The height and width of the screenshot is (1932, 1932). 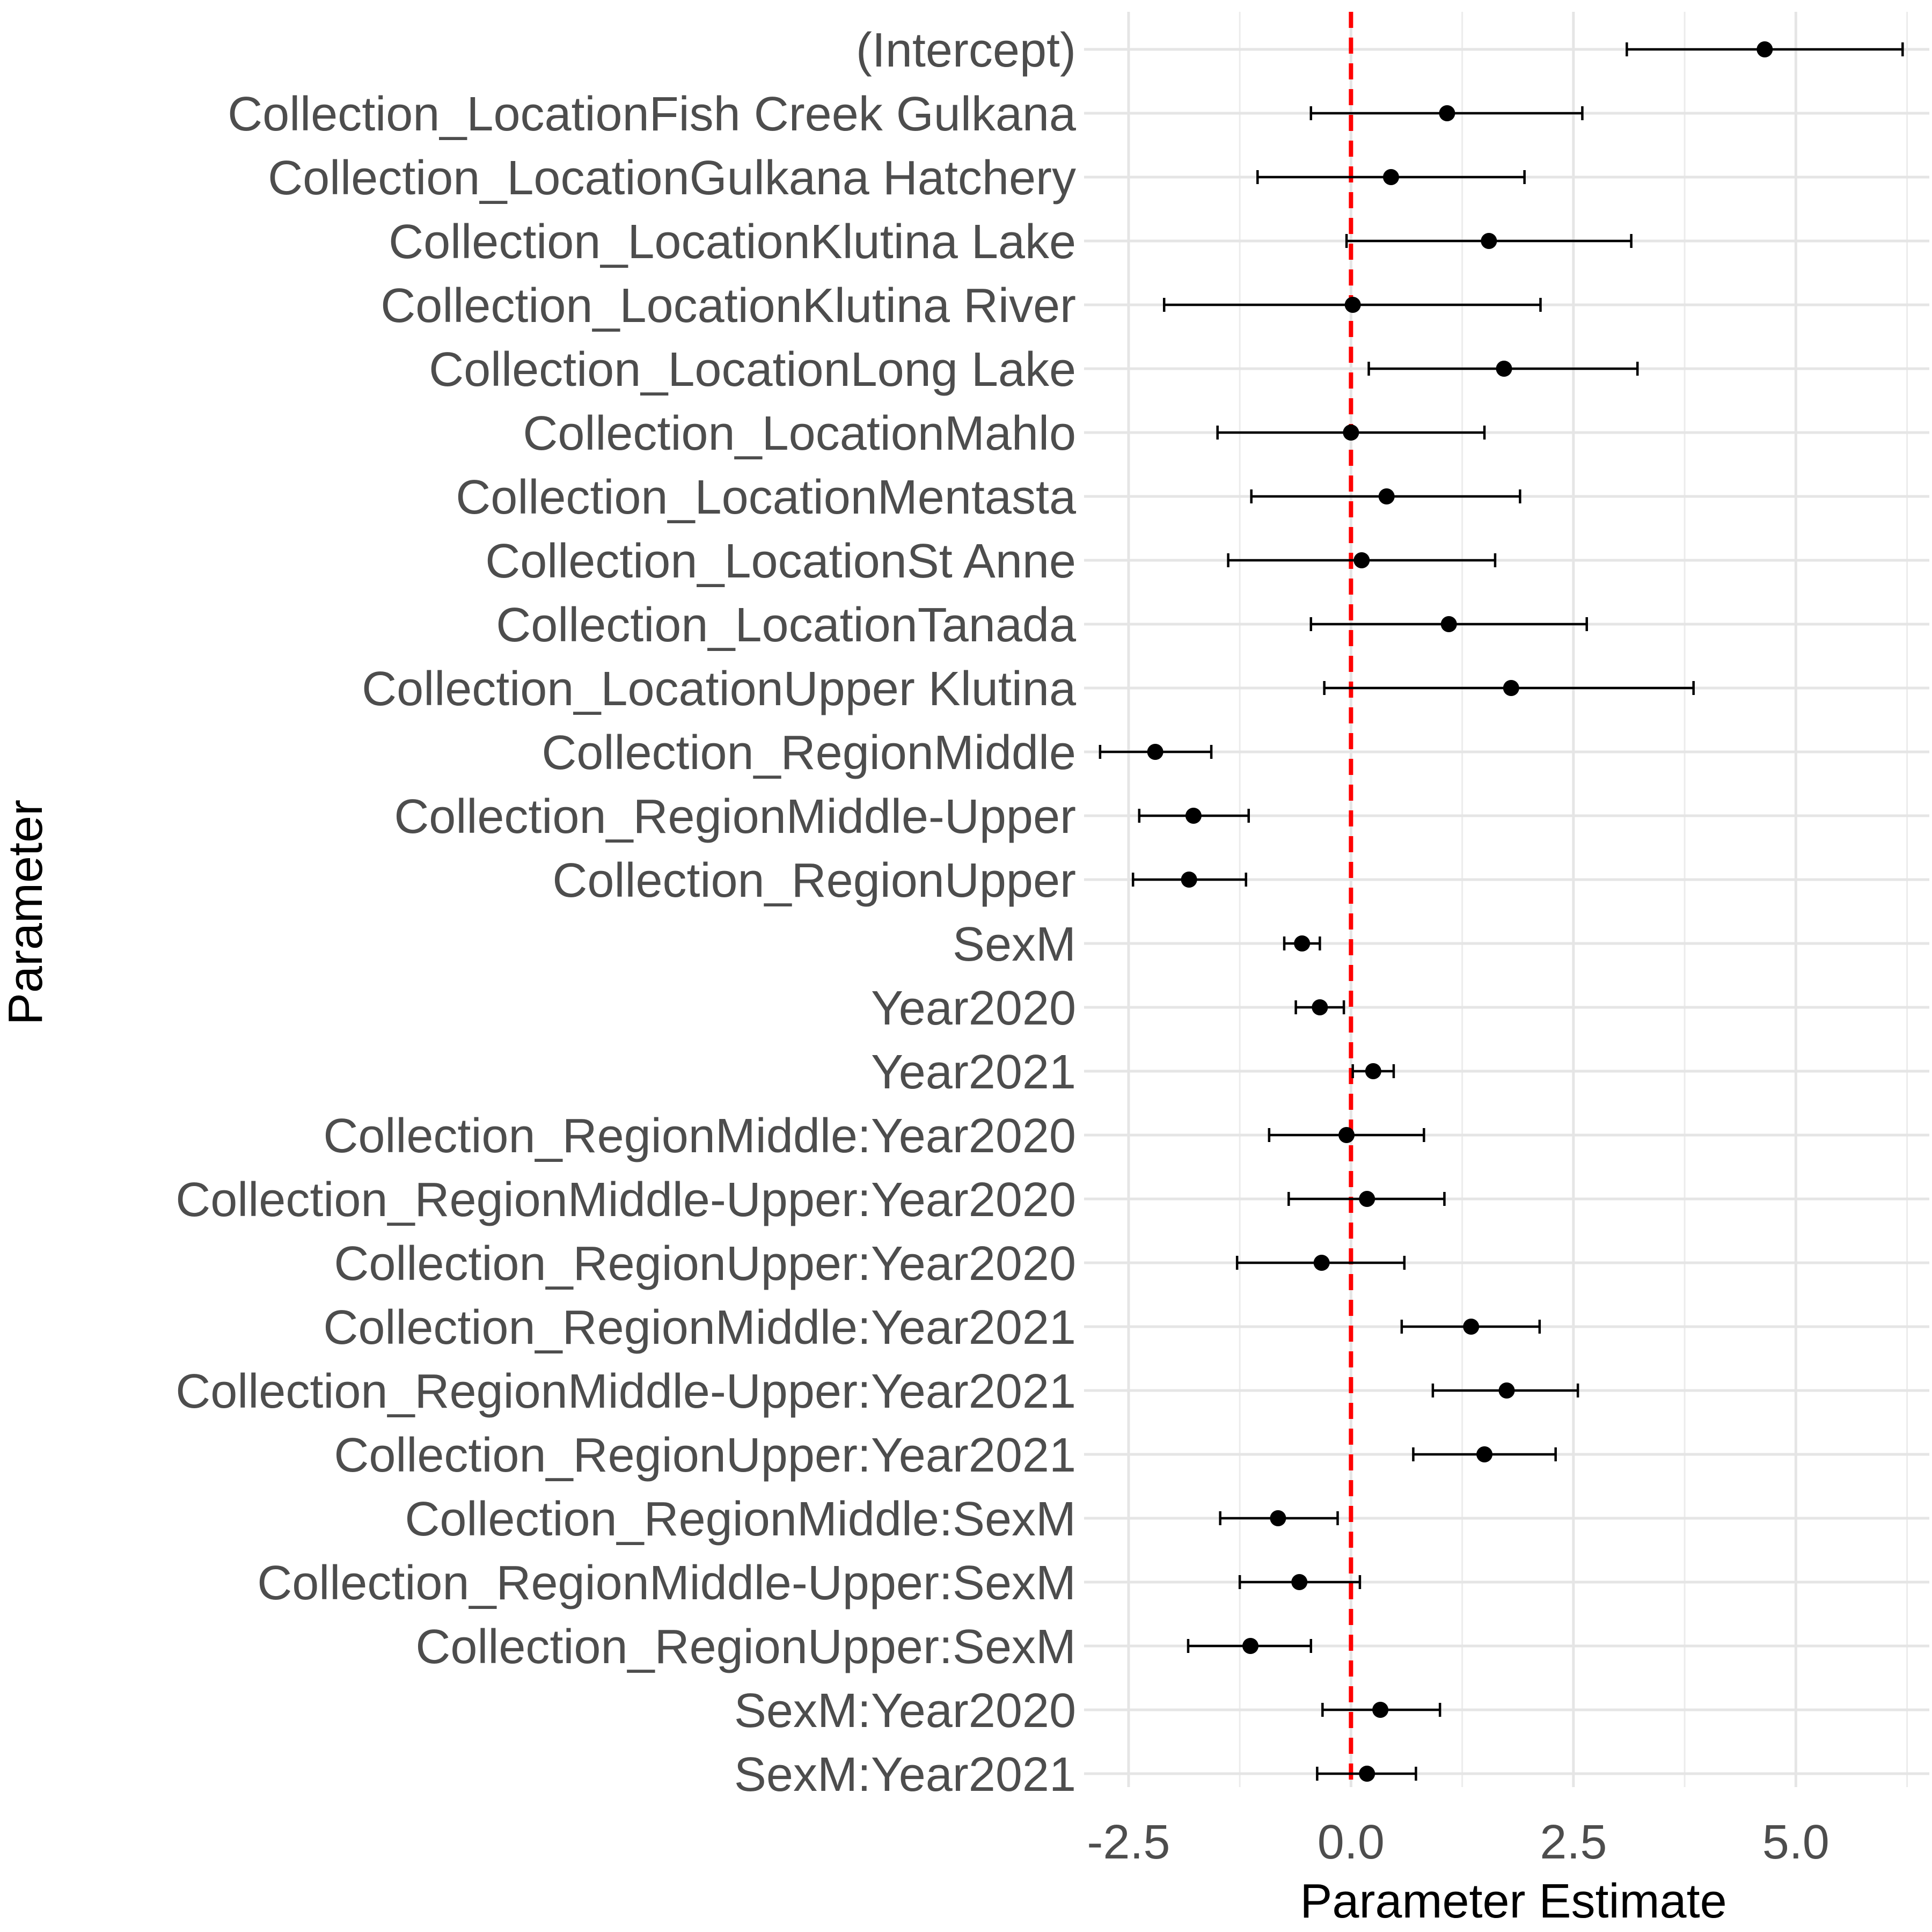 I want to click on y-tick-label: Collection_LocationGulkana Hatchery, so click(x=672, y=178).